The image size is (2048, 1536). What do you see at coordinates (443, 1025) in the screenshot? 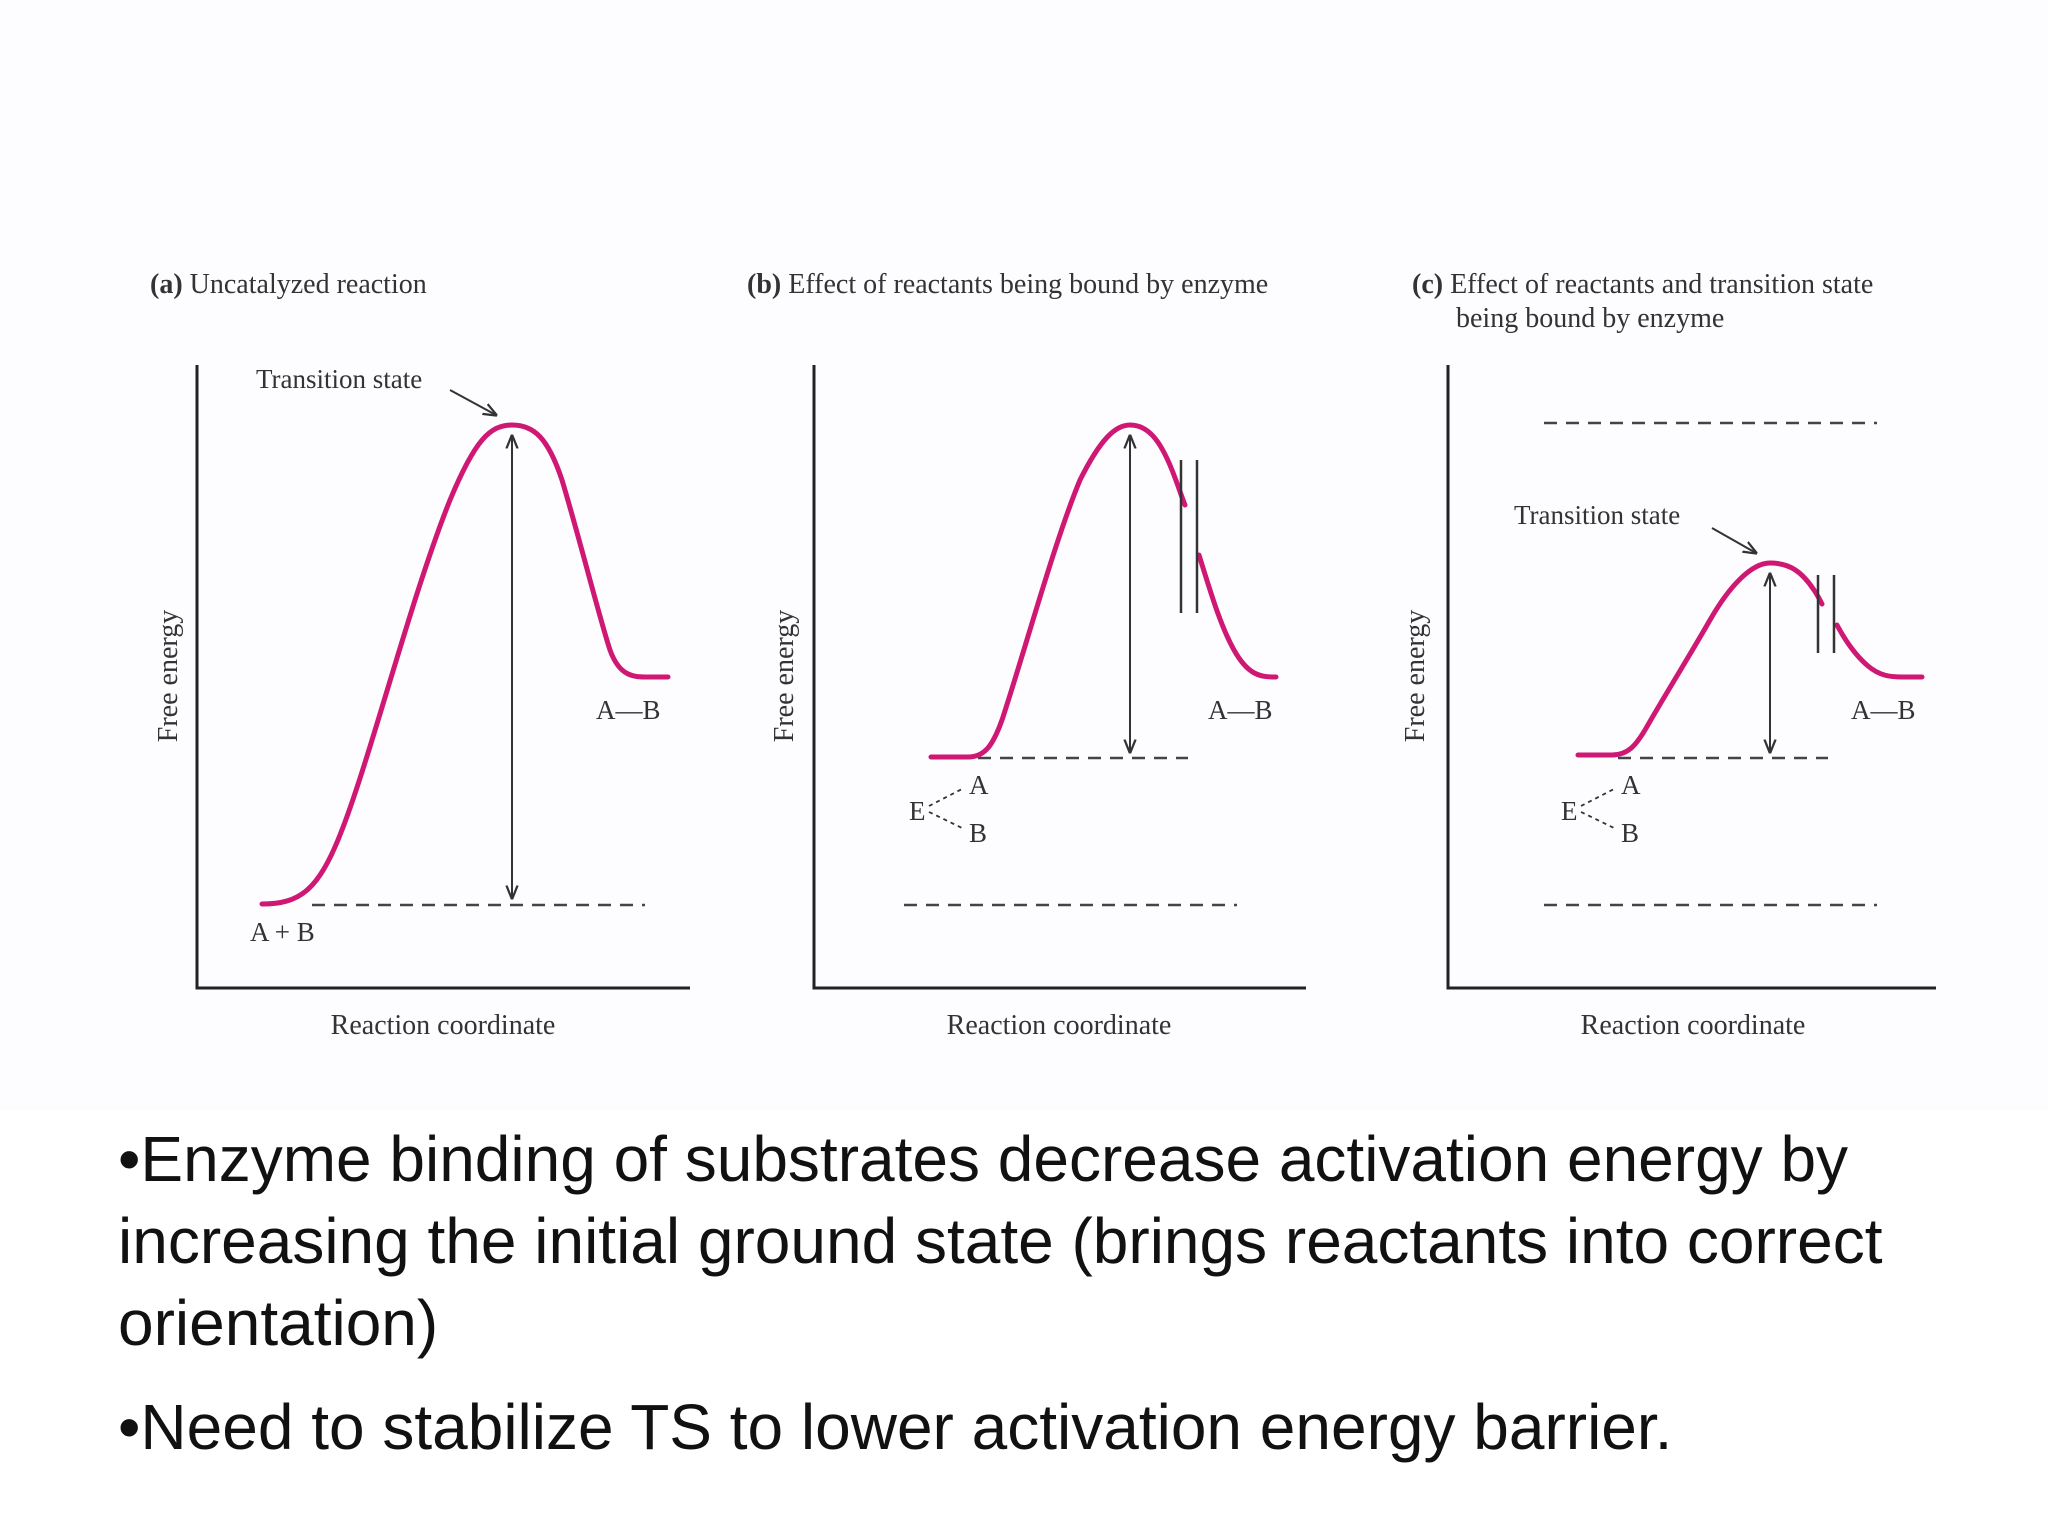
I see `panel-a-xlabel: Reaction coordinate` at bounding box center [443, 1025].